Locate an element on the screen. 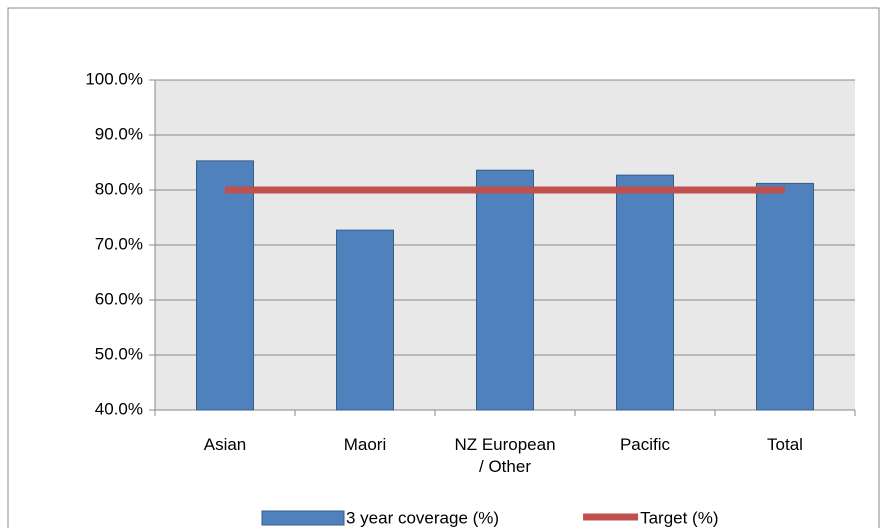  y-tick-label: 80.0% is located at coordinates (119, 188).